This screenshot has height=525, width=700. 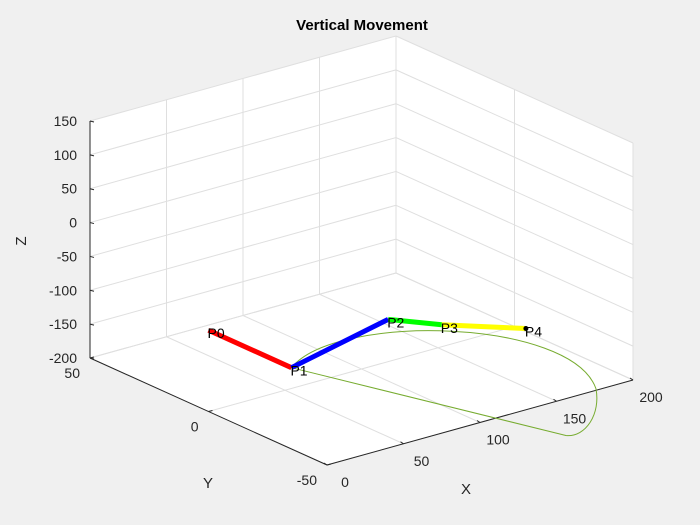 What do you see at coordinates (340, 343) in the screenshot?
I see `link-P1-P2` at bounding box center [340, 343].